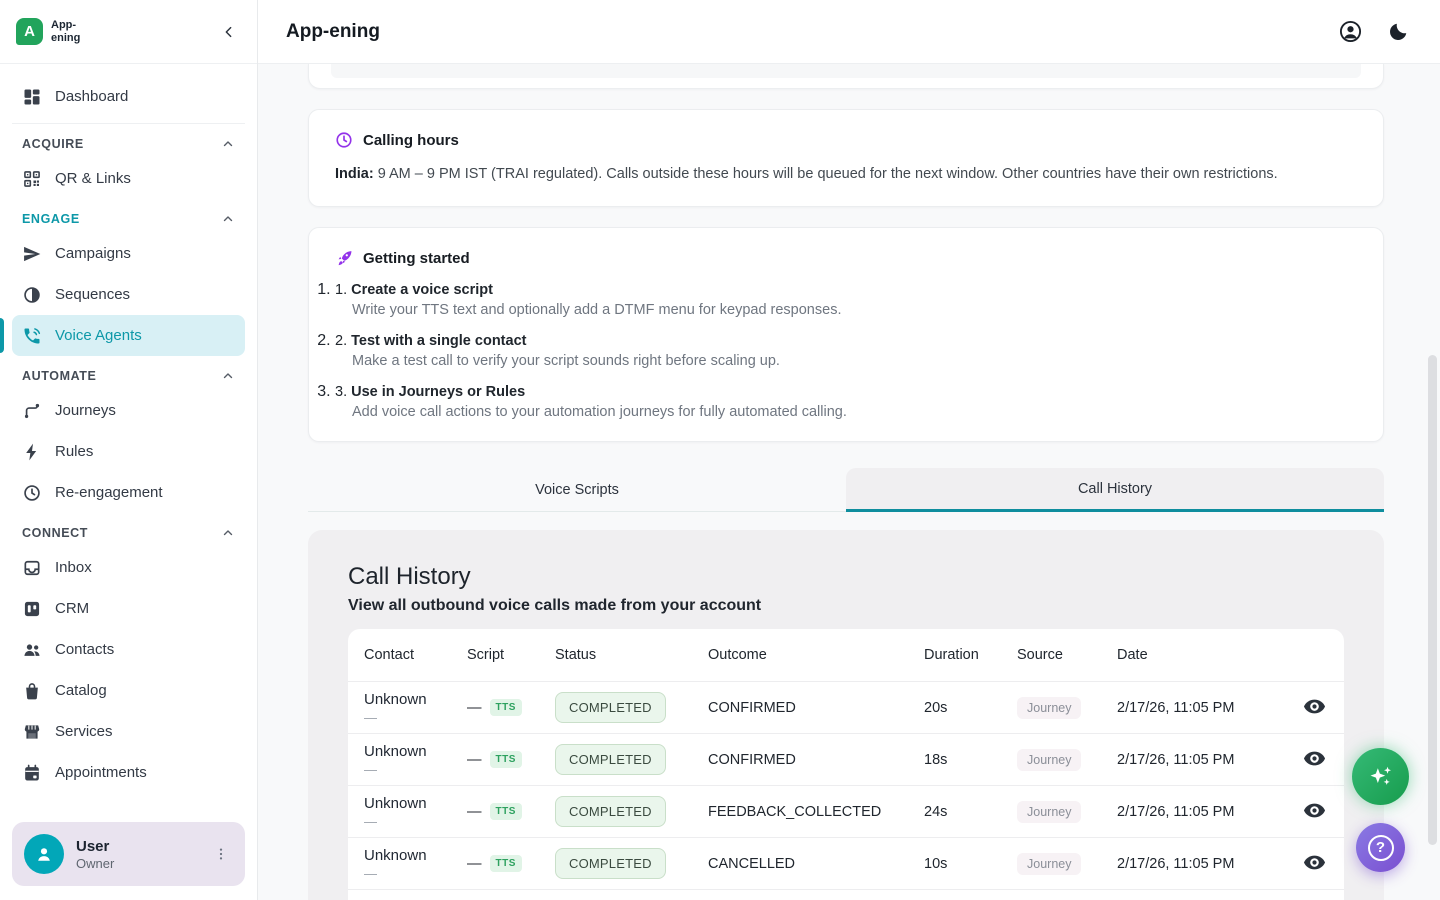 This screenshot has height=900, width=1440. What do you see at coordinates (1350, 31) in the screenshot?
I see `account-button` at bounding box center [1350, 31].